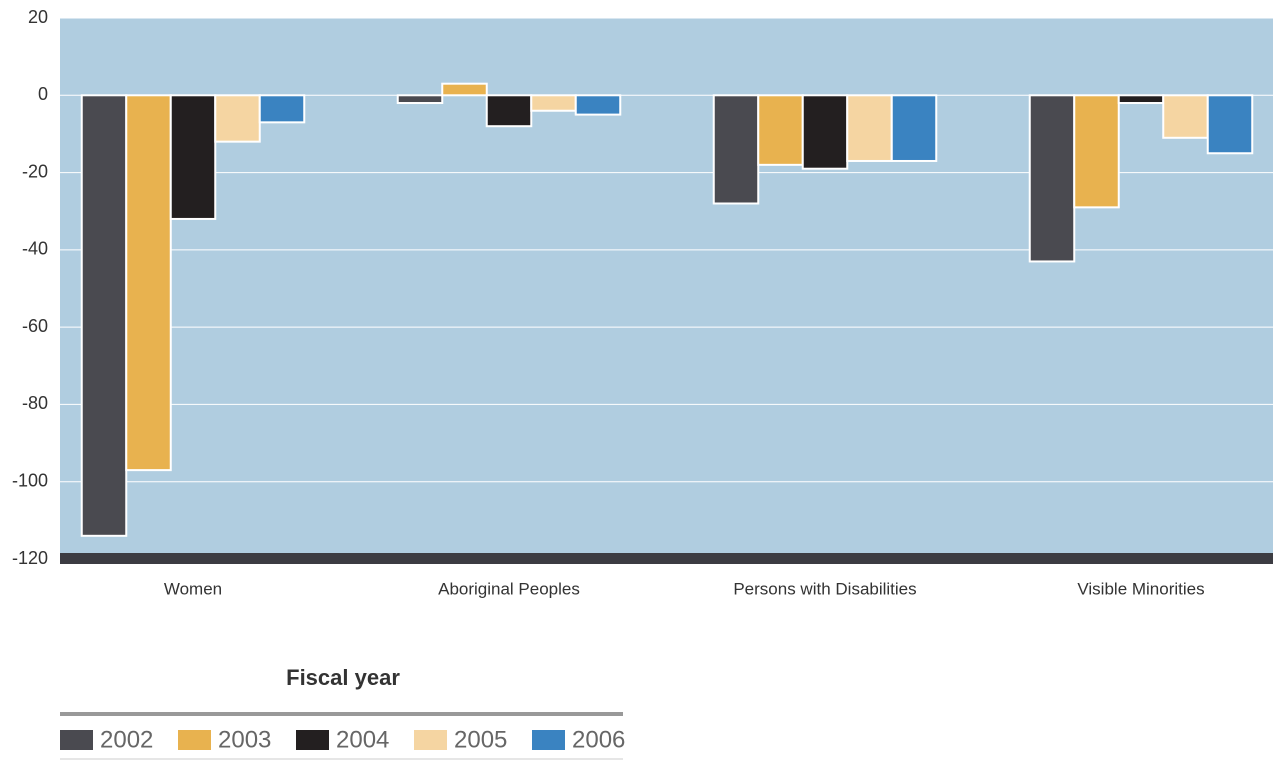 The width and height of the screenshot is (1273, 766). What do you see at coordinates (362, 739) in the screenshot?
I see `legend-label: 2004` at bounding box center [362, 739].